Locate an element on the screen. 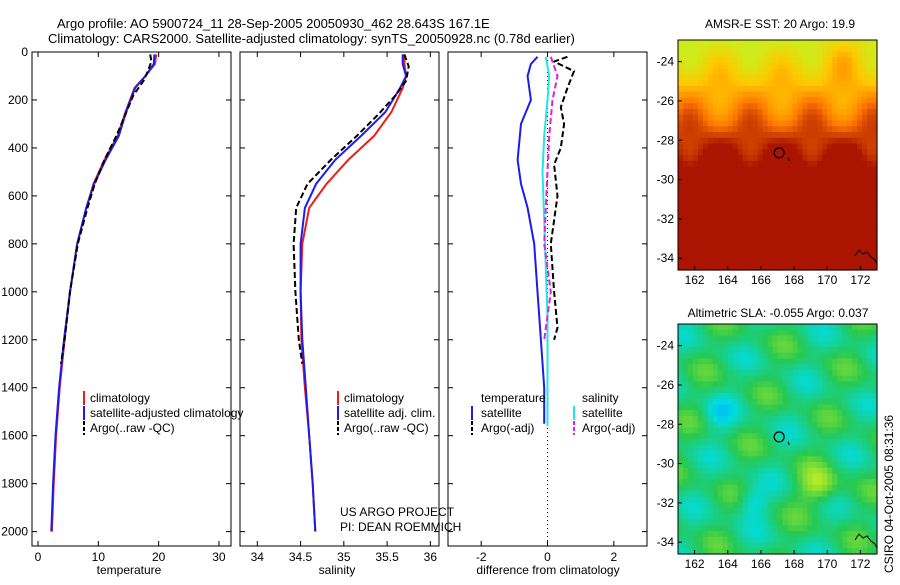 This screenshot has height=585, width=900. ytick-label: 600 is located at coordinates (18, 196).